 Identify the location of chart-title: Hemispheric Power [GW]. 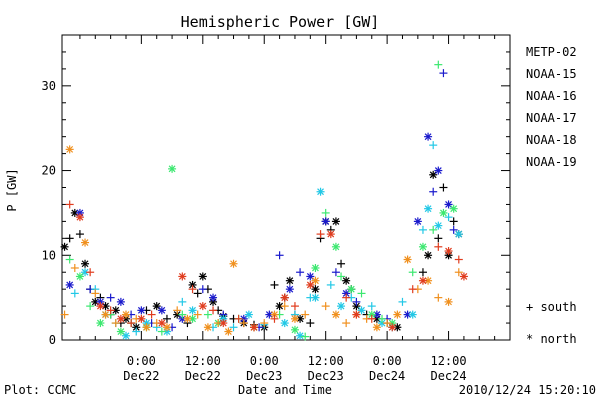
(280, 22).